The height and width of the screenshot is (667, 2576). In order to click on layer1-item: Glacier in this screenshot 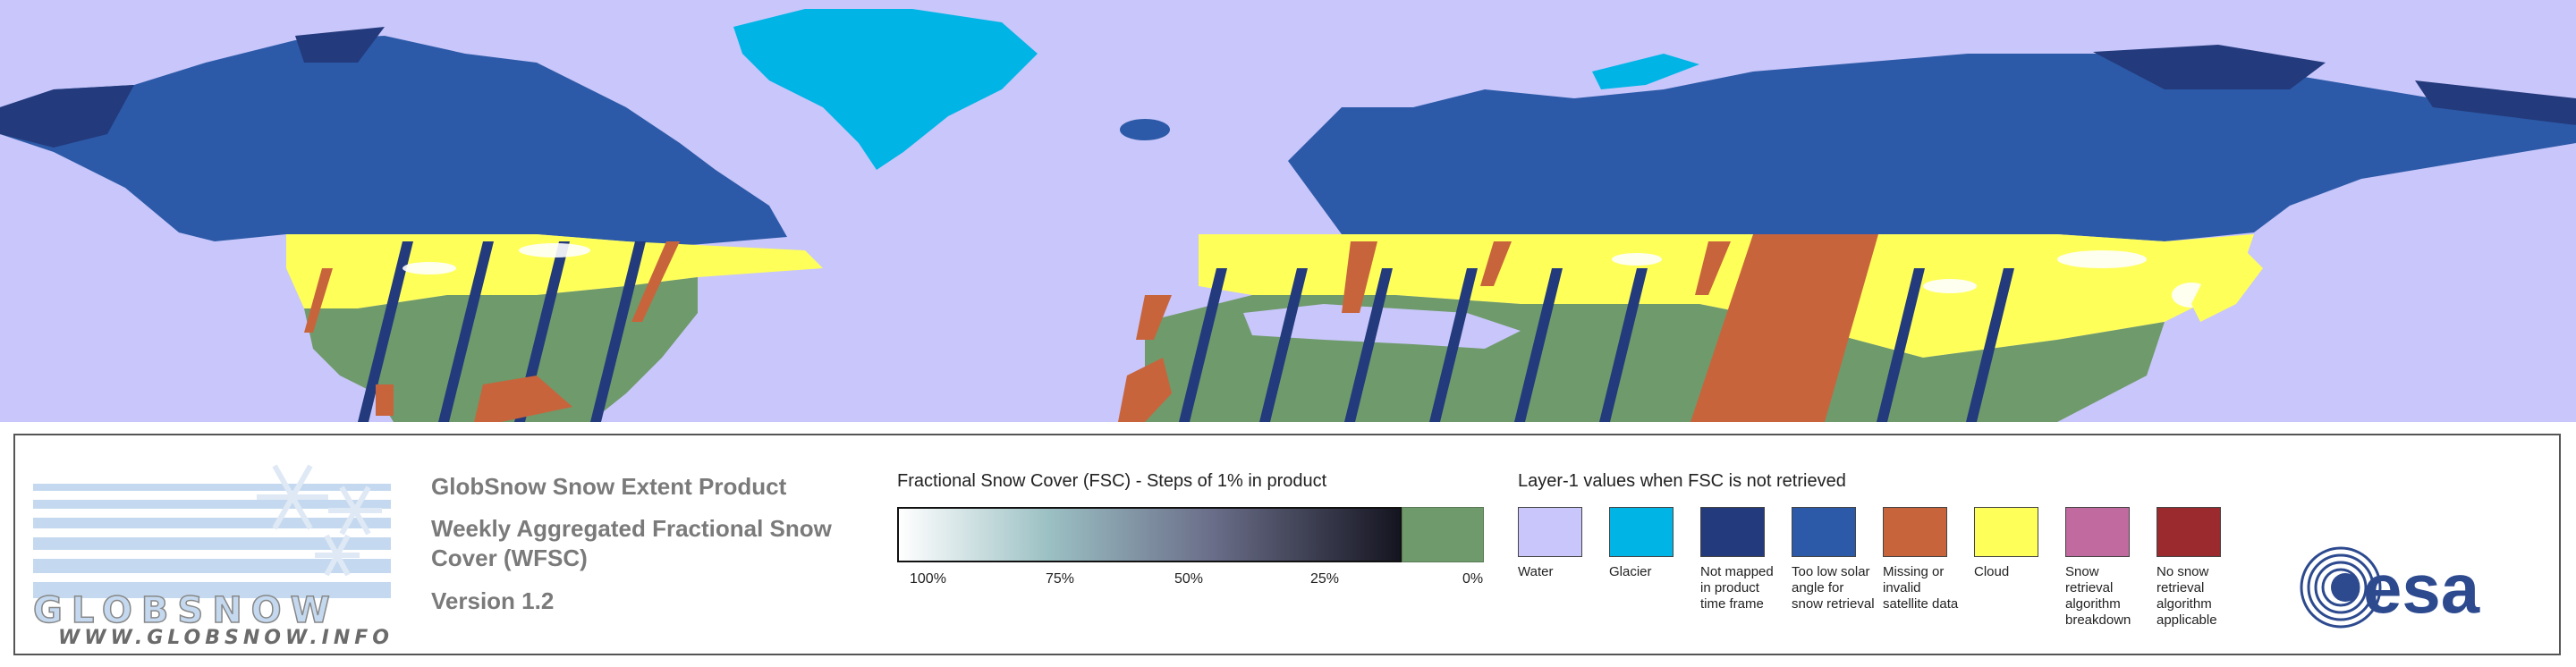, I will do `click(1658, 544)`.